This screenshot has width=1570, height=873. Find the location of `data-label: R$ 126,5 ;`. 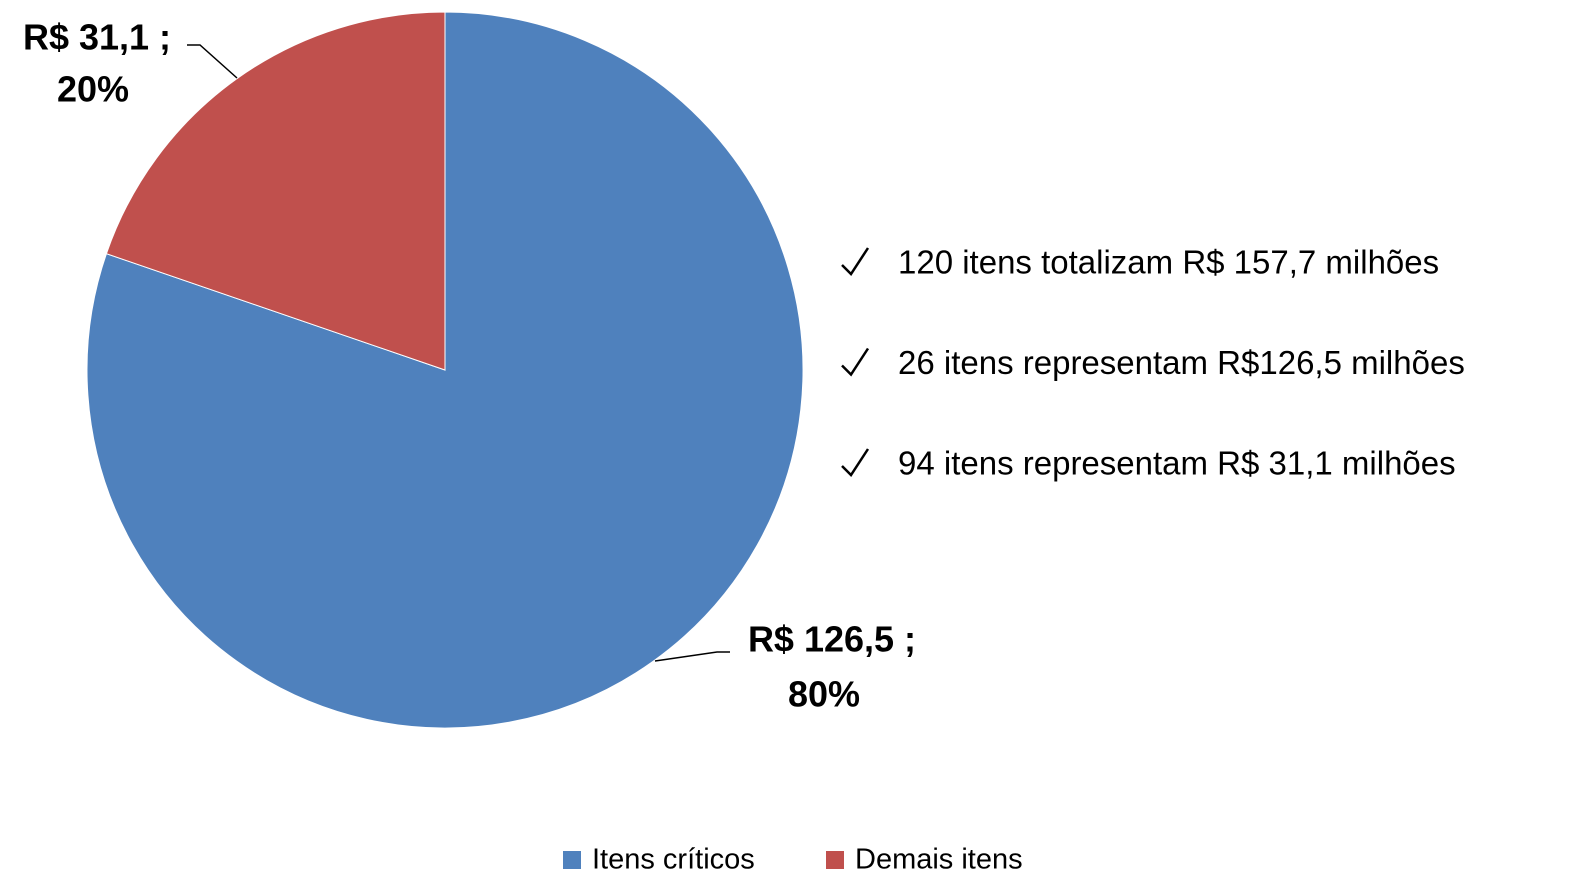

data-label: R$ 126,5 ; is located at coordinates (832, 639).